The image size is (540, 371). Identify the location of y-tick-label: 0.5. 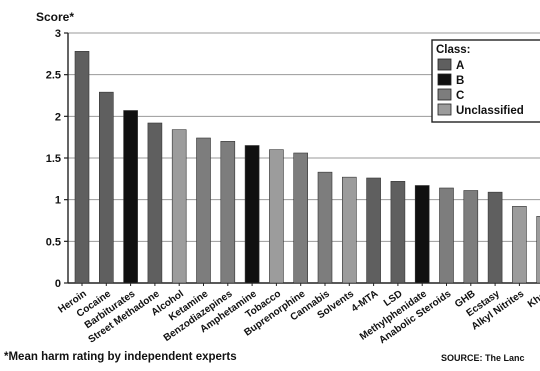
(53, 242).